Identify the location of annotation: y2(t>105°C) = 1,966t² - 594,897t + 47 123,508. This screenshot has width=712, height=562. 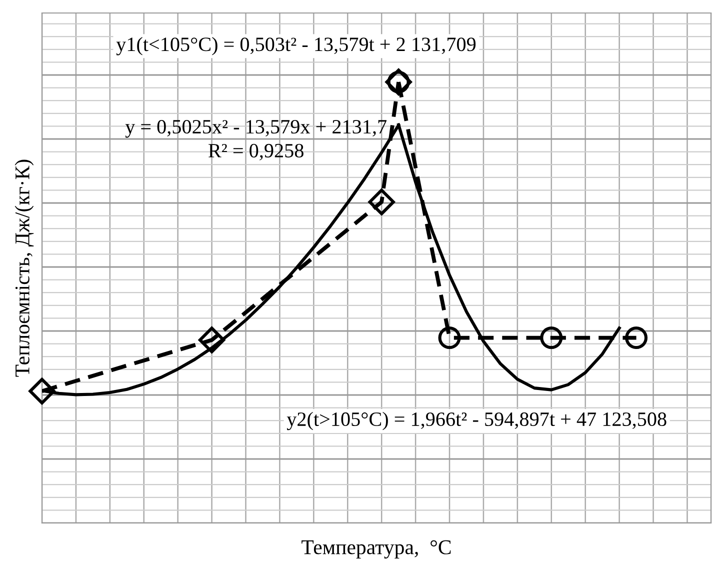
(476, 421).